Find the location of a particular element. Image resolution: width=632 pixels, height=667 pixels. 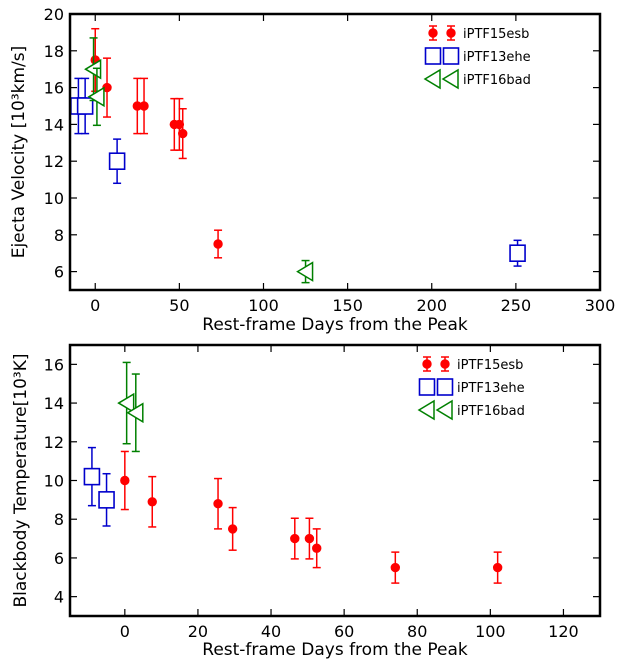

y-tick-label: 4 is located at coordinates (59, 597).